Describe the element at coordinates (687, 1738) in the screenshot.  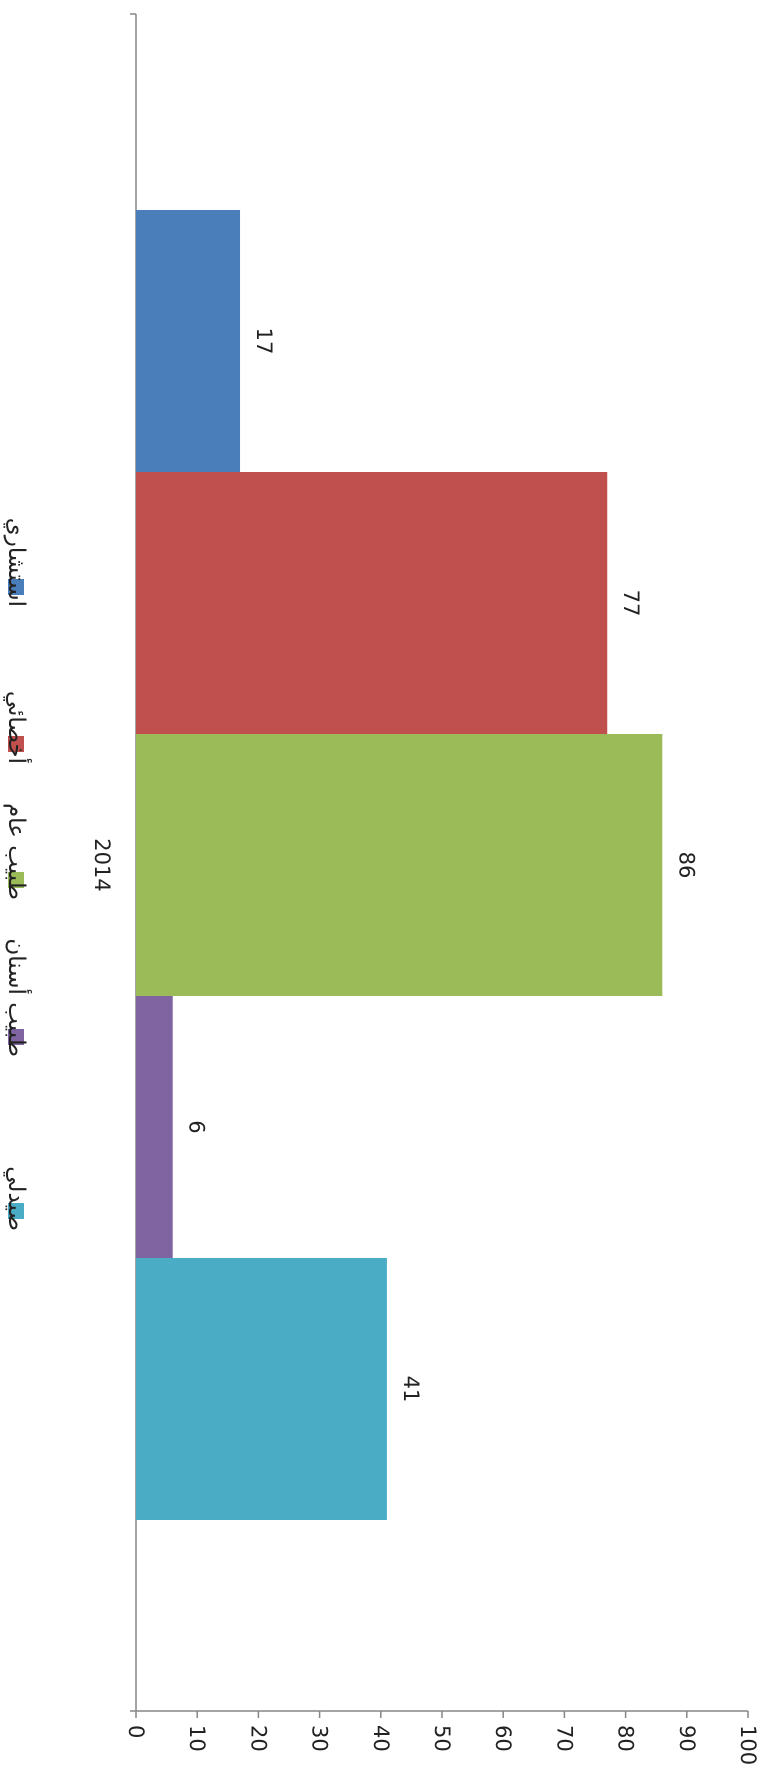
I see `value-axis-tick-label: 90` at that location.